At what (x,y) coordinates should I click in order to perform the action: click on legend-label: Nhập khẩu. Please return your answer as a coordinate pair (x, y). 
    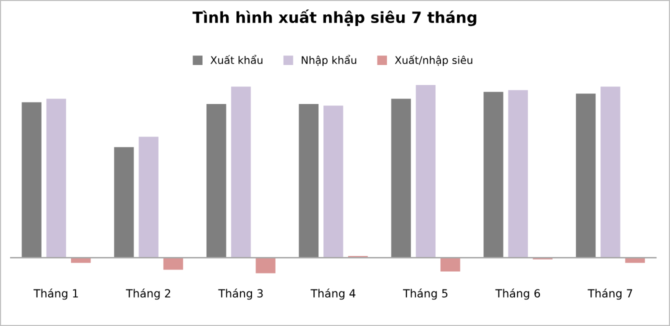
    Looking at the image, I should click on (329, 60).